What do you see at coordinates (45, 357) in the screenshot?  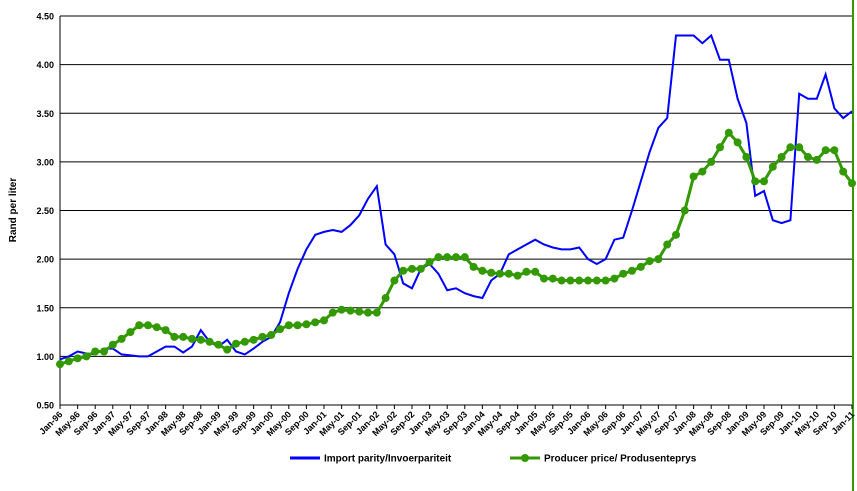 I see `y-tick-label: 1.00` at bounding box center [45, 357].